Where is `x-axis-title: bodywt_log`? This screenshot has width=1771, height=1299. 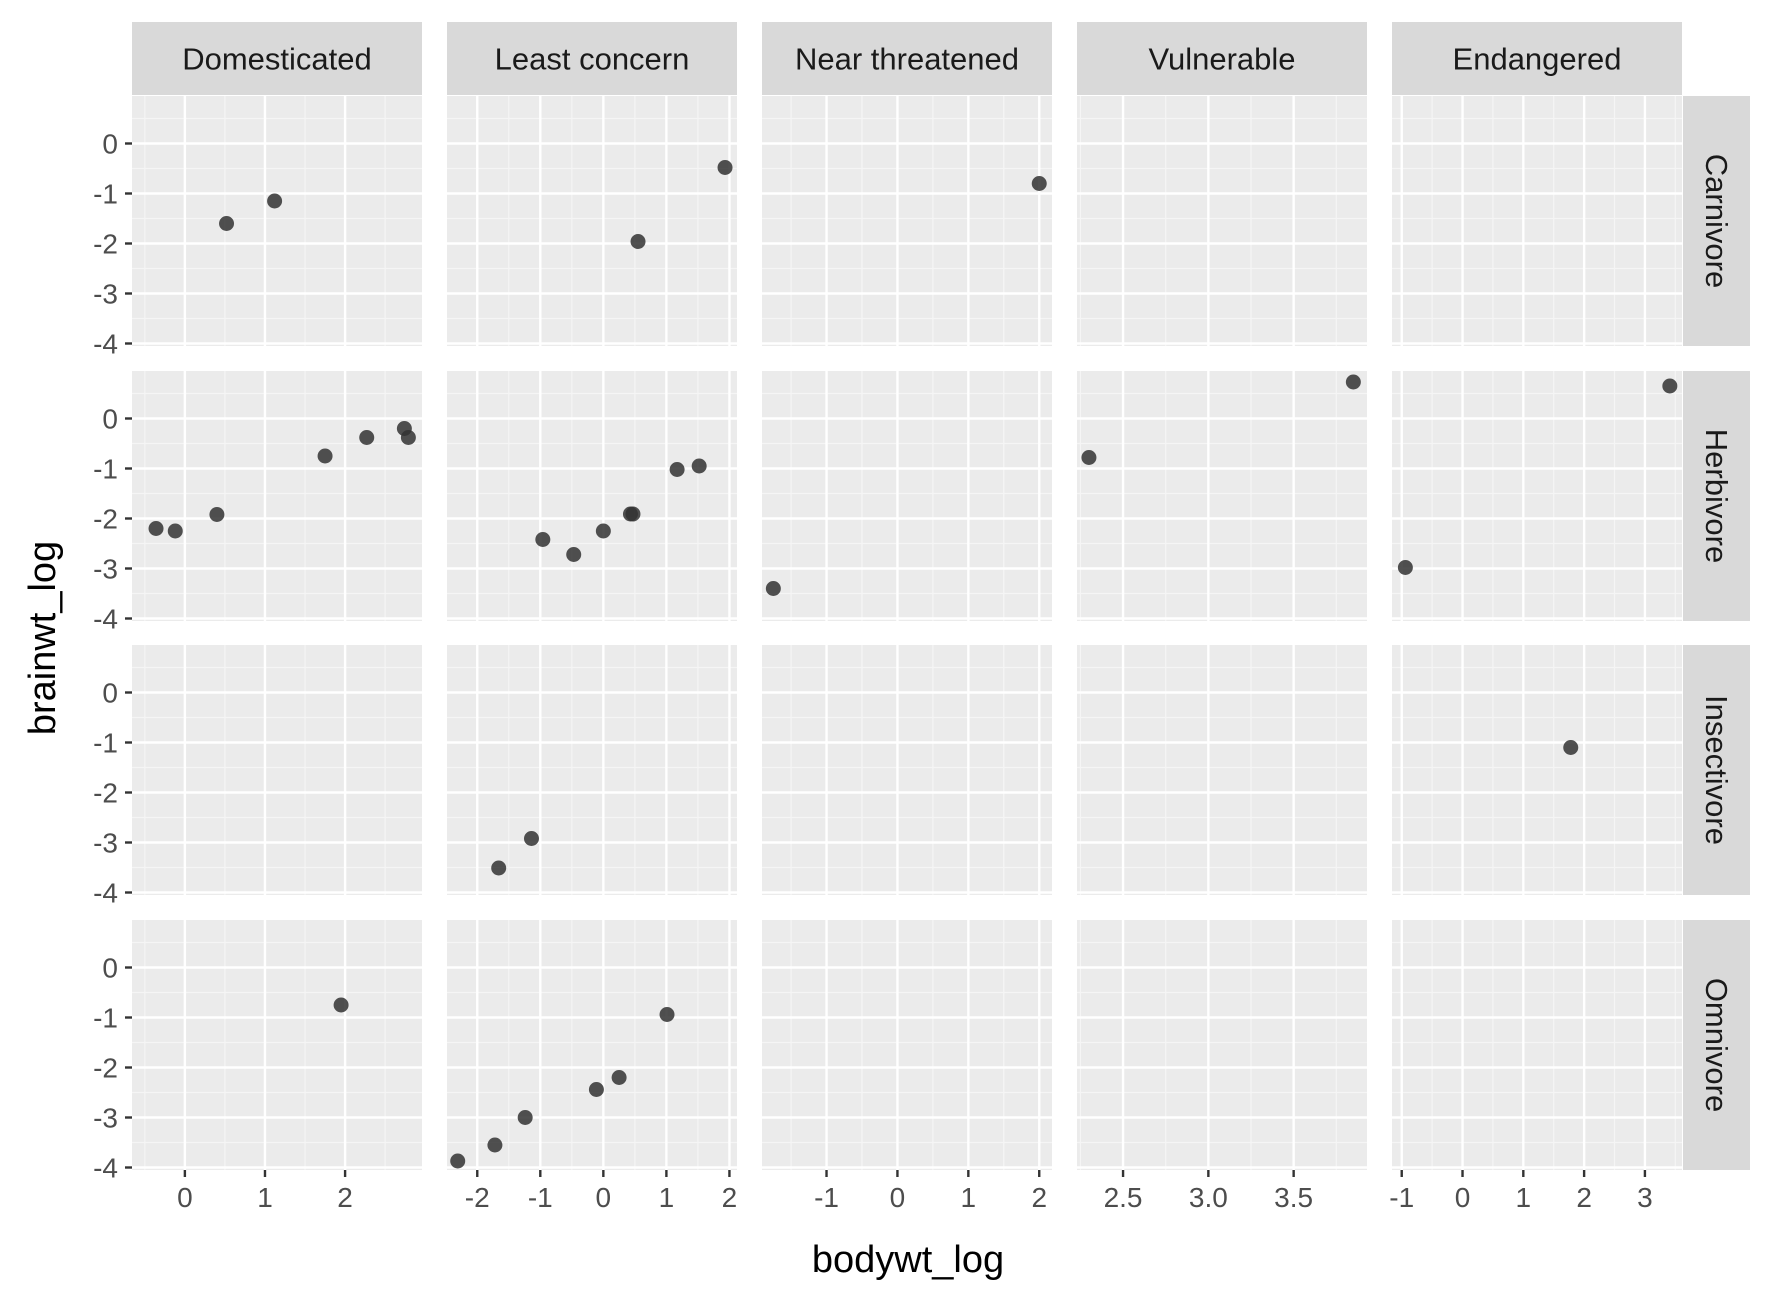
x-axis-title: bodywt_log is located at coordinates (908, 1260).